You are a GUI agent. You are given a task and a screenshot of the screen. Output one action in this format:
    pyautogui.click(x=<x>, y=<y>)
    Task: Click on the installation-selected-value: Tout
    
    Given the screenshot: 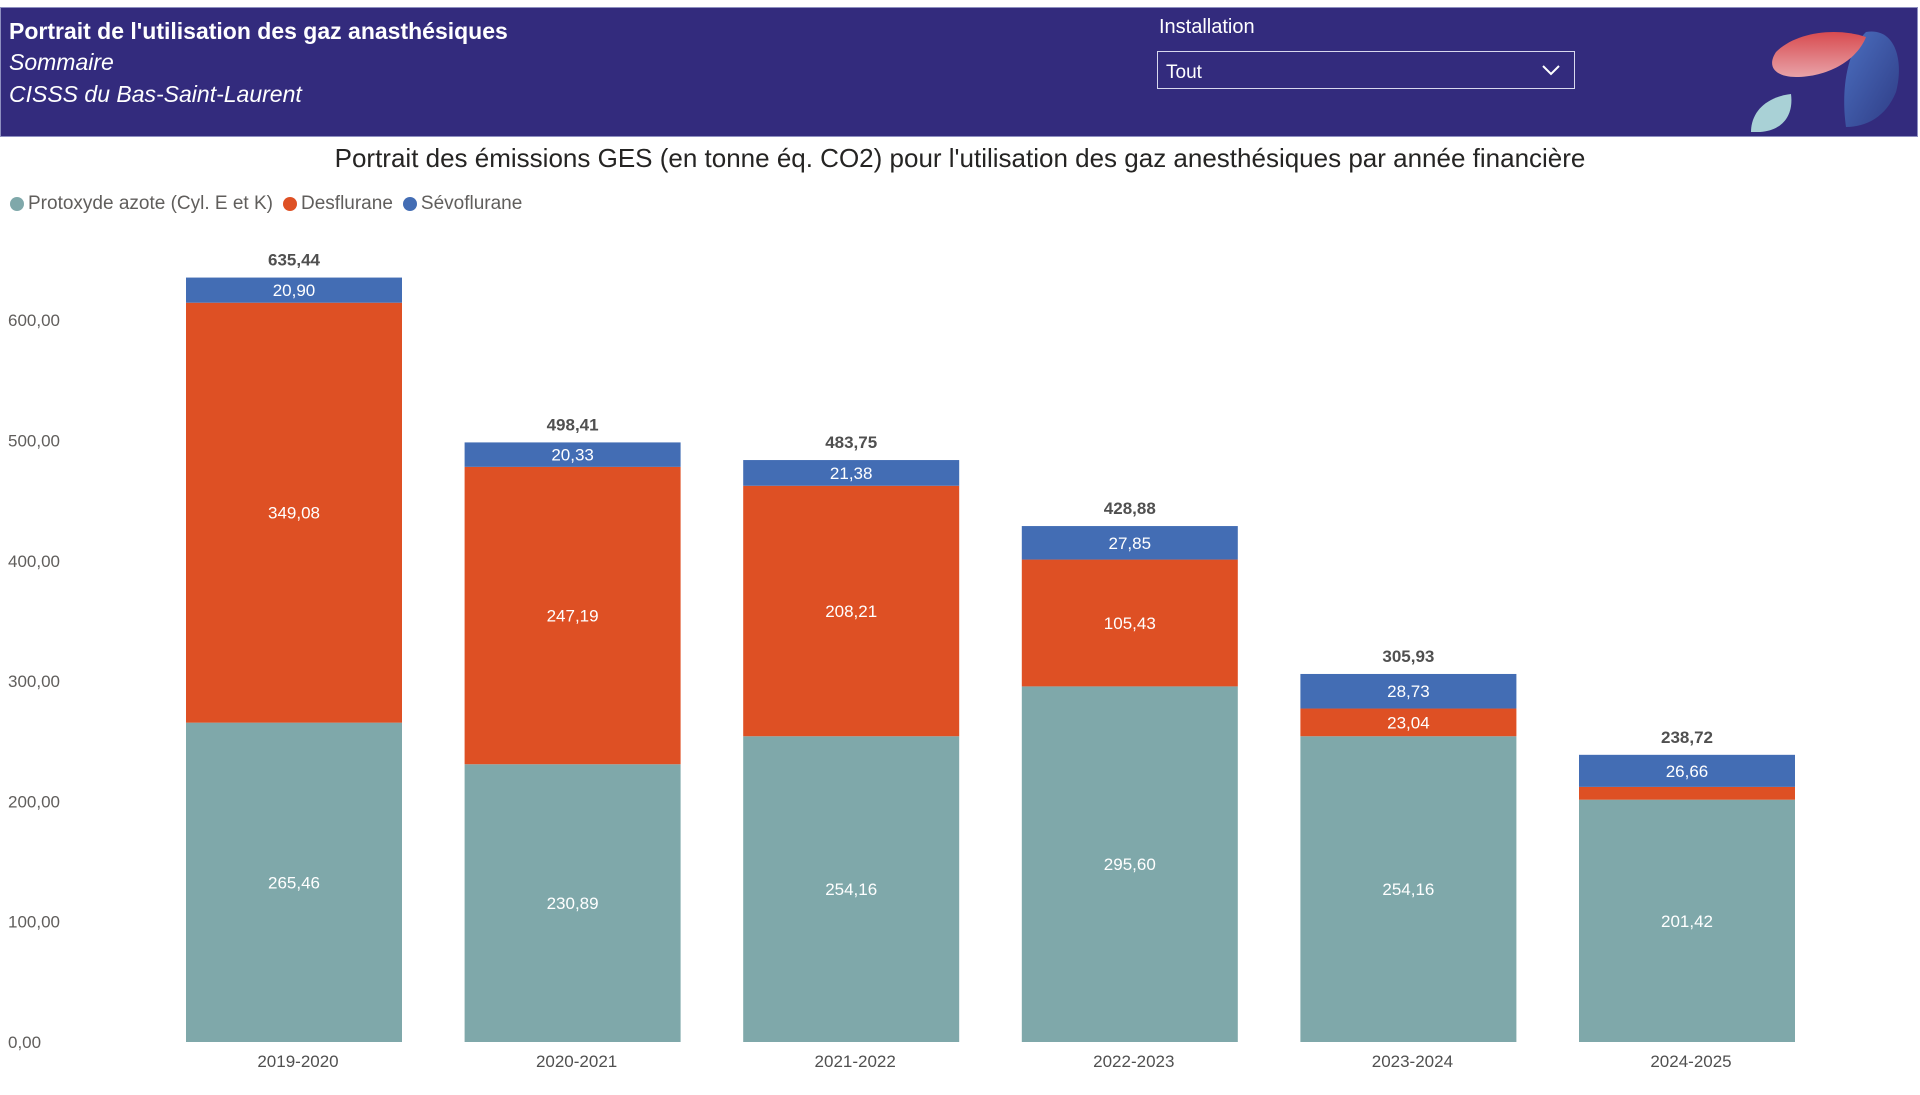 What is the action you would take?
    pyautogui.click(x=1184, y=72)
    